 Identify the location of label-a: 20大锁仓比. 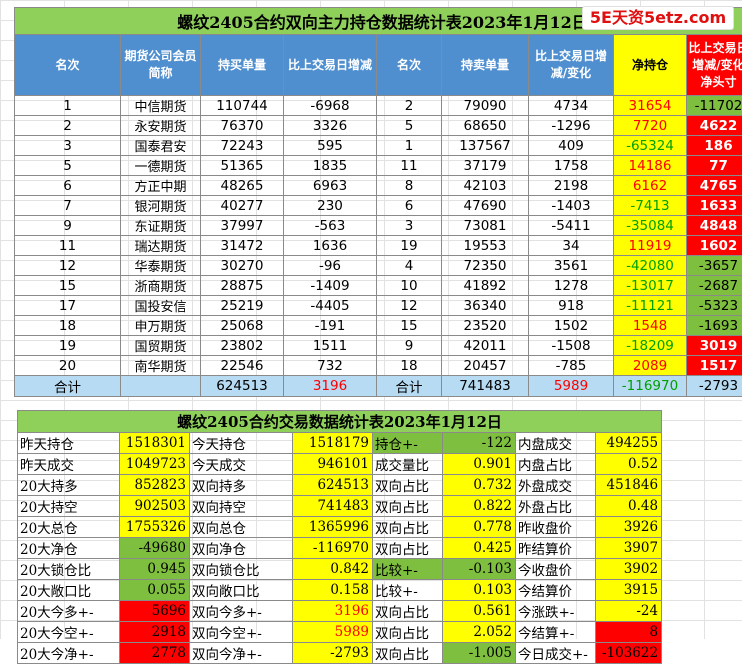
(69, 569).